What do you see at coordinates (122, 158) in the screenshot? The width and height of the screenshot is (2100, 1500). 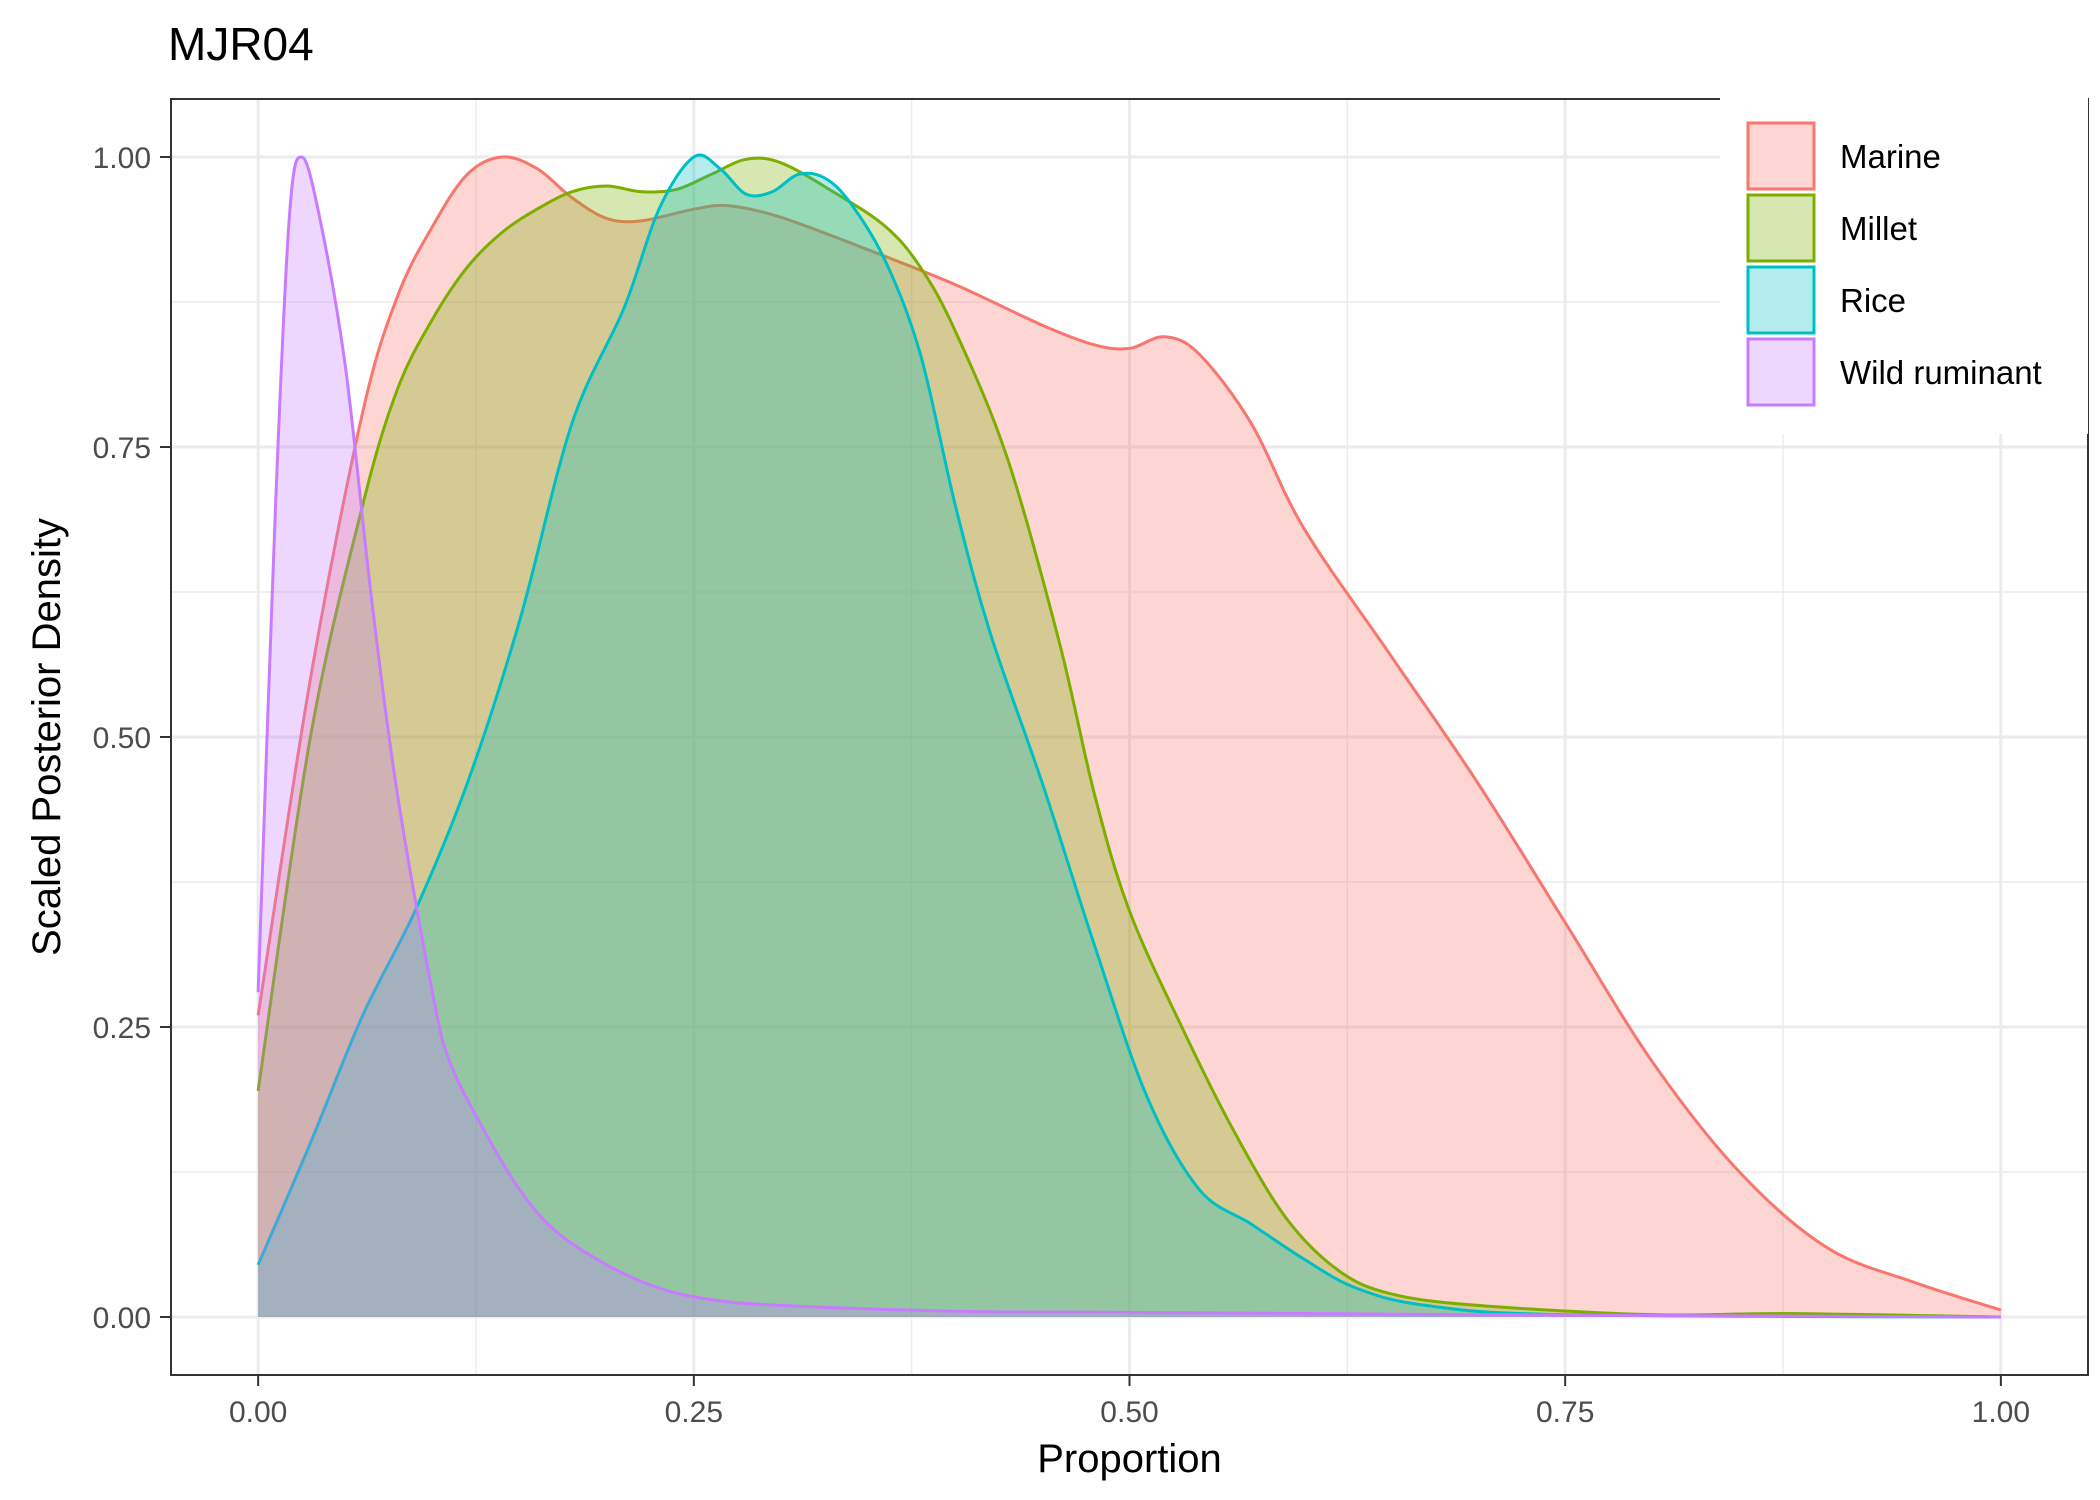 I see `y-tick-label: 1.00` at bounding box center [122, 158].